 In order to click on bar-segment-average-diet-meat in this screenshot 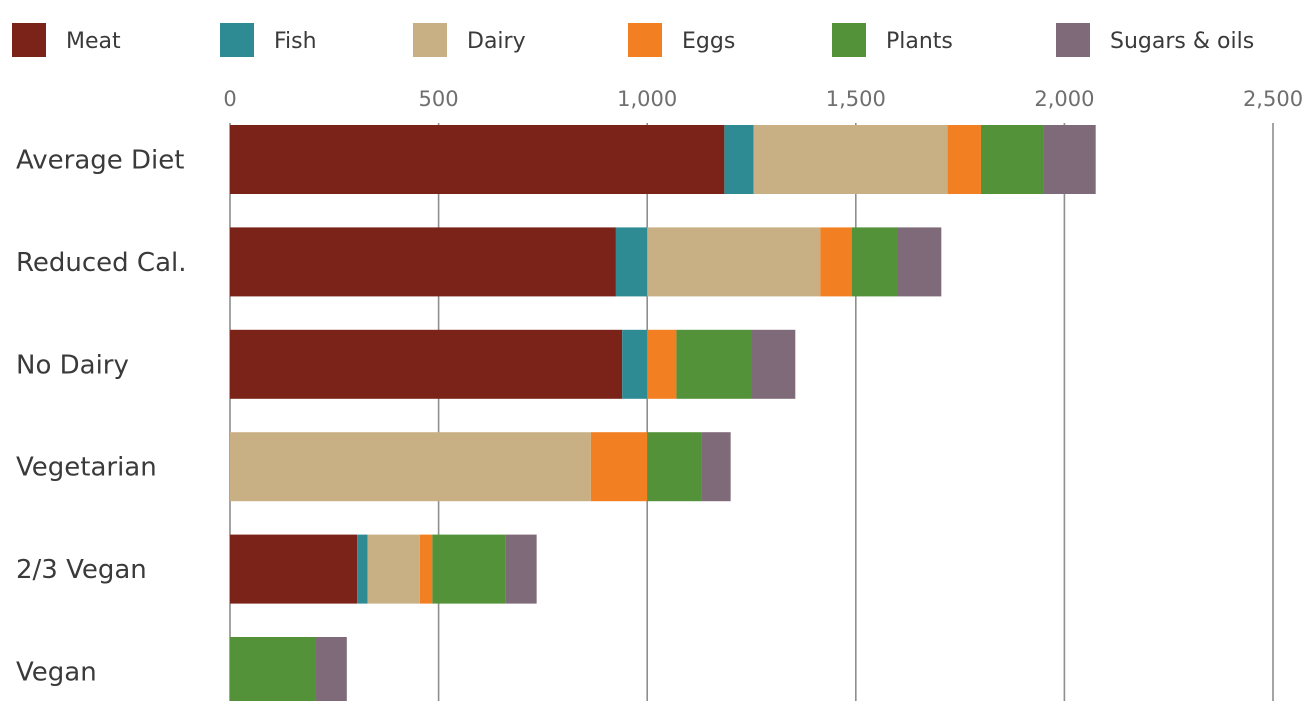, I will do `click(477, 159)`.